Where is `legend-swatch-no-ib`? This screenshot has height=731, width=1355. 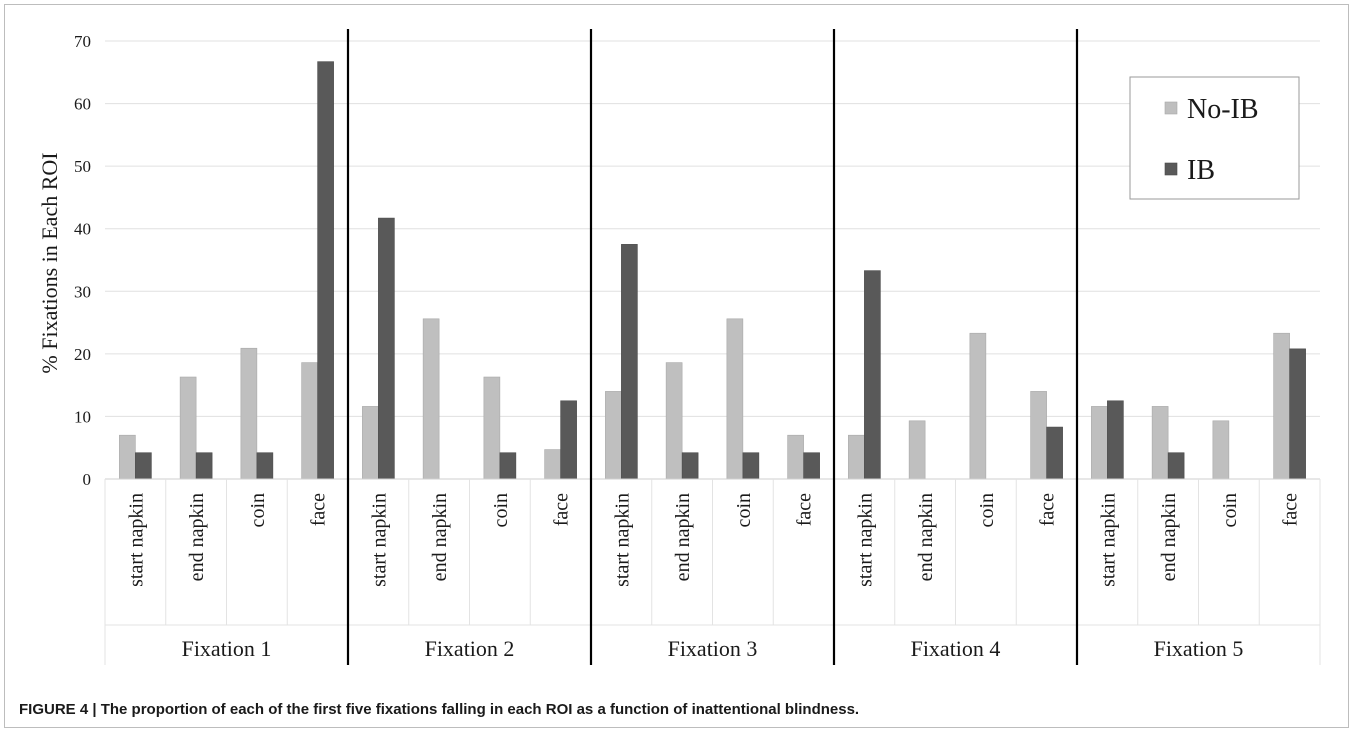 legend-swatch-no-ib is located at coordinates (1171, 108).